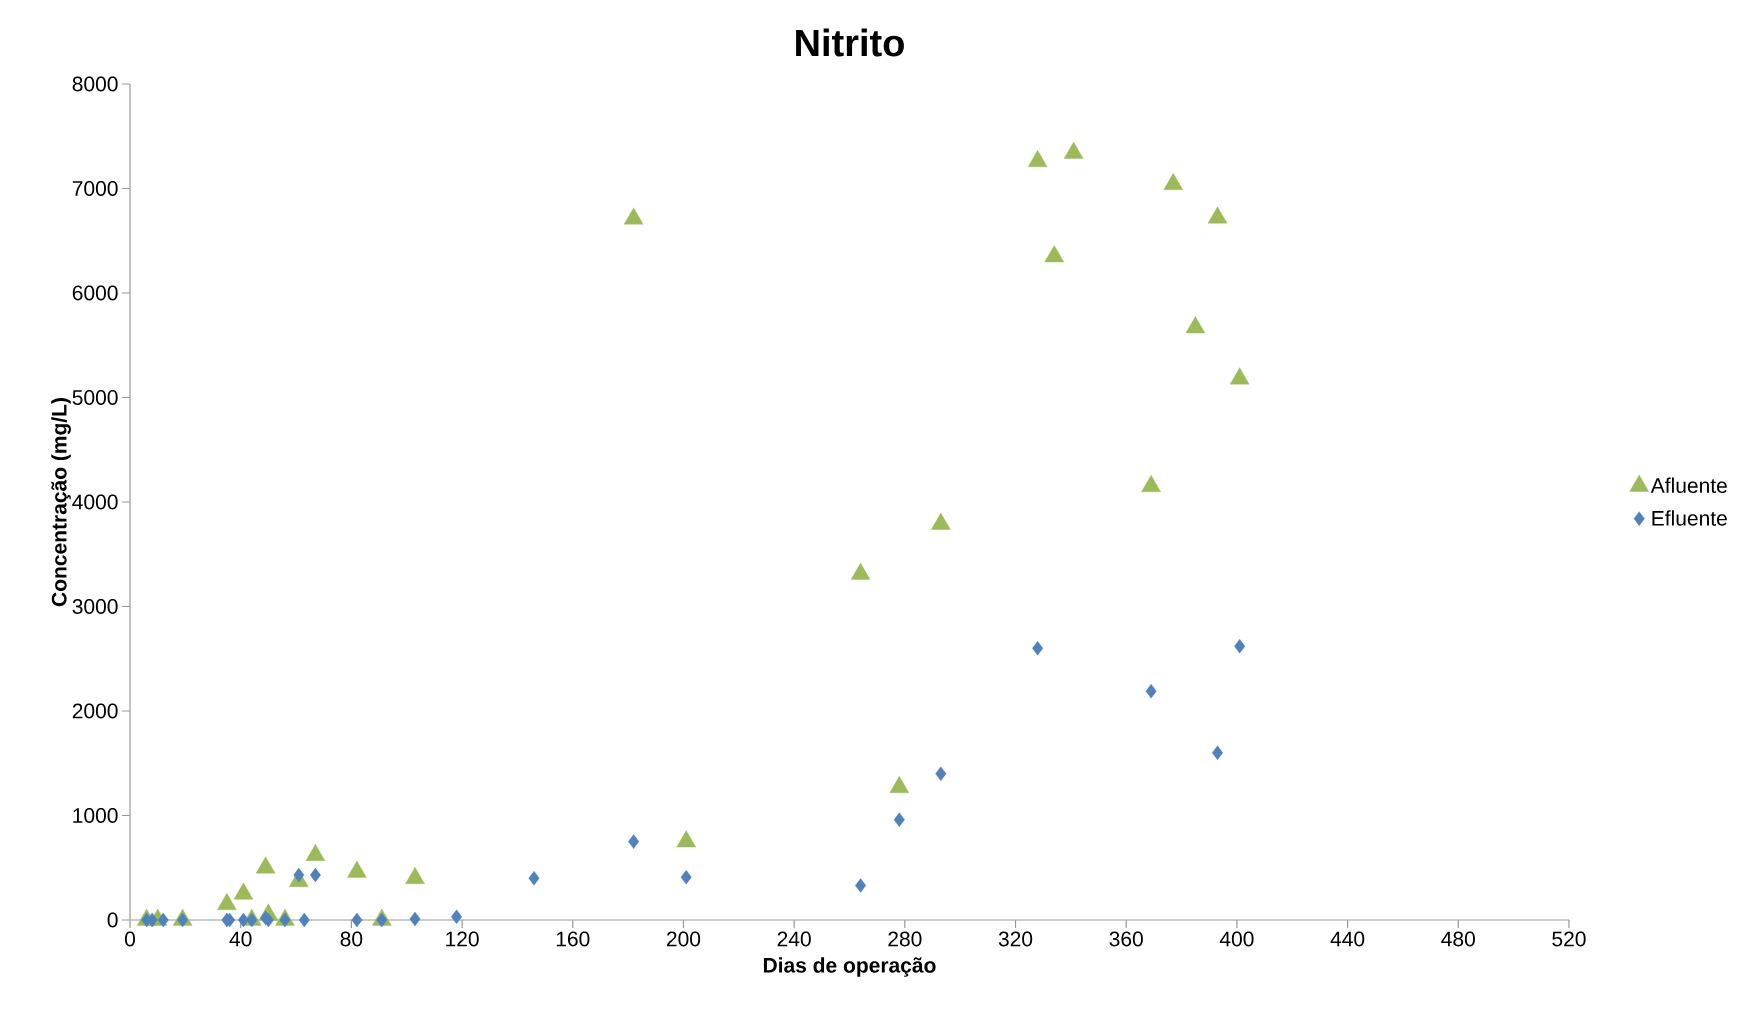 This screenshot has width=1760, height=1015. Describe the element at coordinates (462, 939) in the screenshot. I see `x-tick-label: 120` at that location.